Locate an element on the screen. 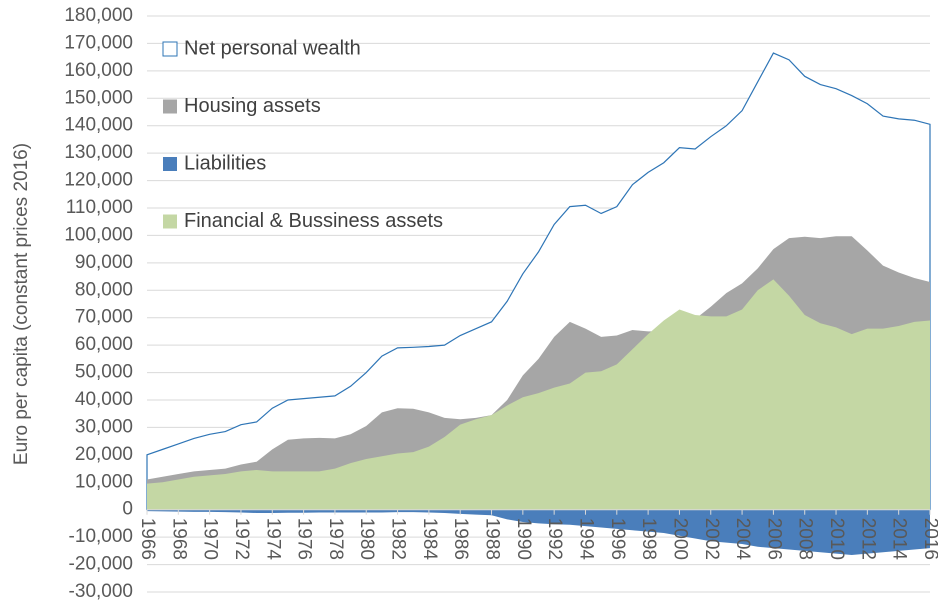  x-tick-label: 1978 is located at coordinates (335, 539).